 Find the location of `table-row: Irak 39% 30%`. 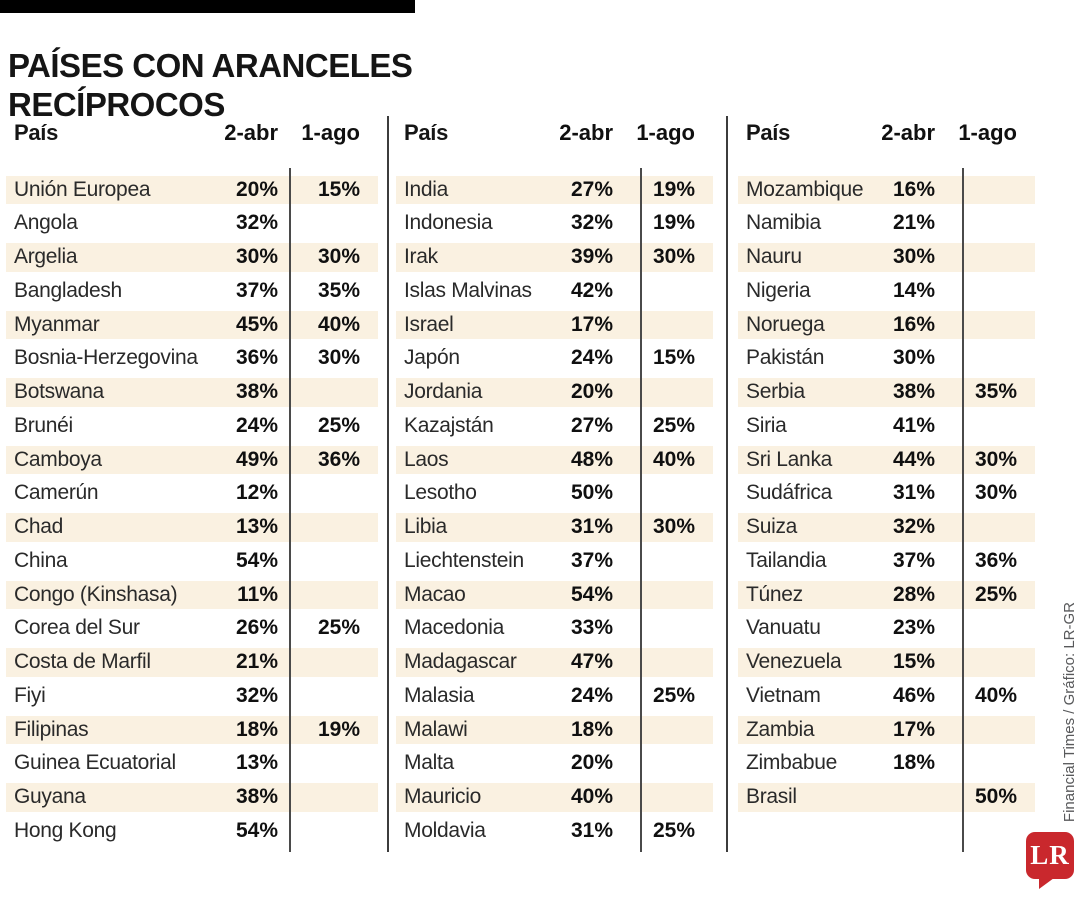

table-row: Irak 39% 30% is located at coordinates (554, 258).